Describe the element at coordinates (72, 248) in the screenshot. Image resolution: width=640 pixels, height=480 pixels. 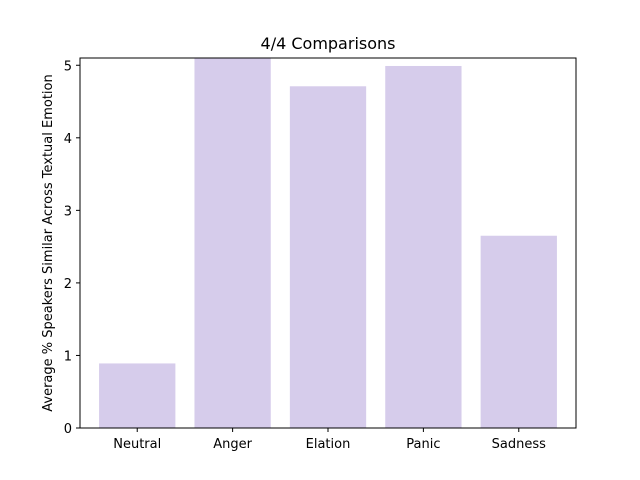
I see `y-axis-ticks: 0 1 2 3 4 5` at that location.